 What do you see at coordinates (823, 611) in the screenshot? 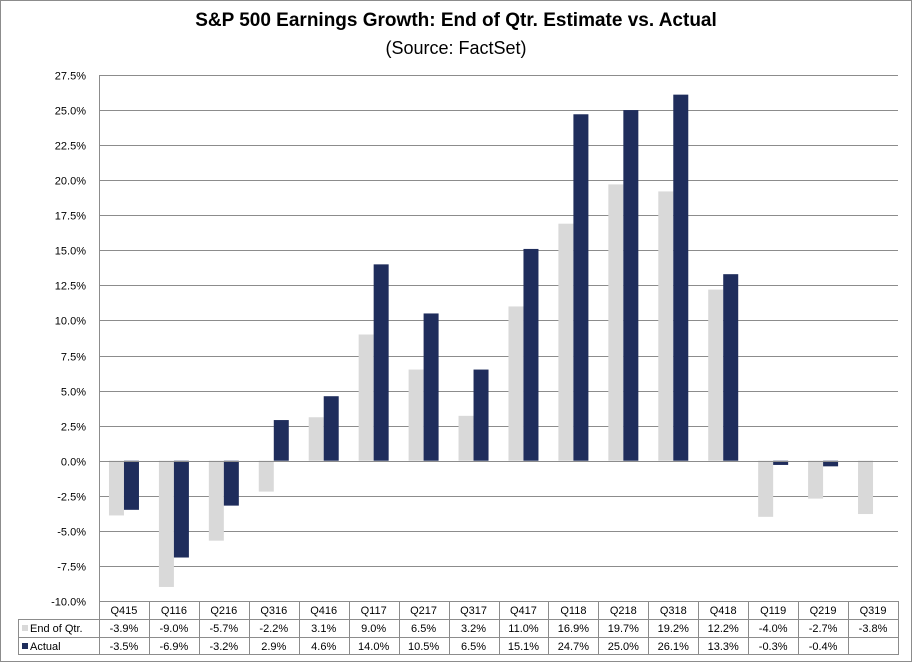
I see `category-label: Q219` at bounding box center [823, 611].